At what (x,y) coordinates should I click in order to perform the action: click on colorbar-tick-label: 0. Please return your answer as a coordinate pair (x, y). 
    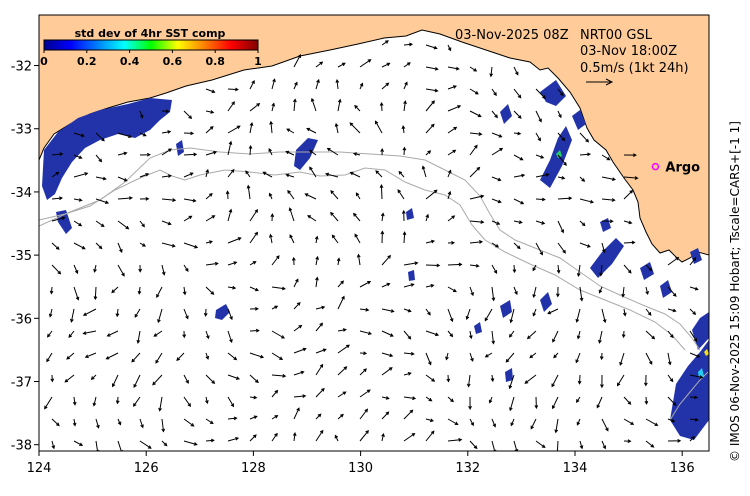
    Looking at the image, I should click on (44, 61).